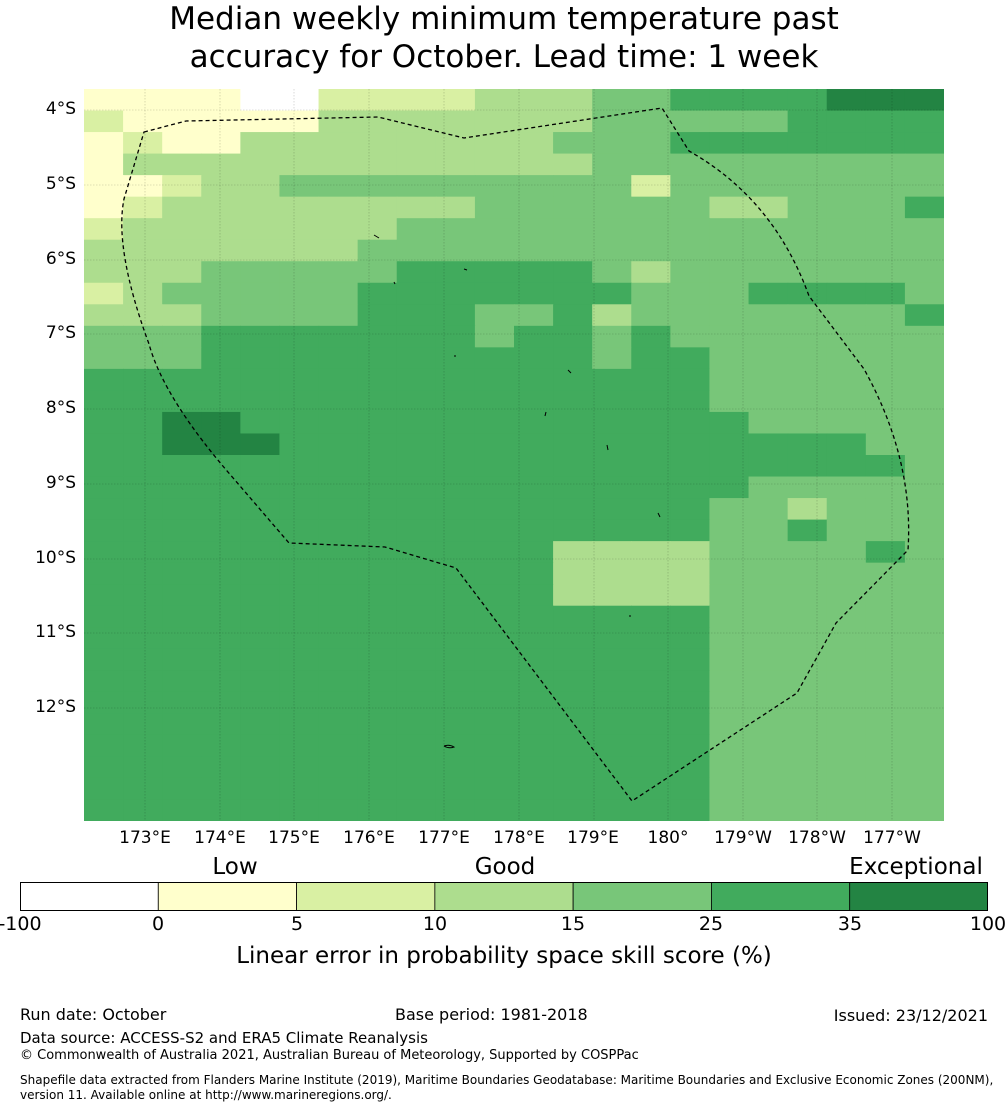 This screenshot has width=1008, height=1110. Describe the element at coordinates (55, 707) in the screenshot. I see `lat-label-12s: 12°S` at that location.